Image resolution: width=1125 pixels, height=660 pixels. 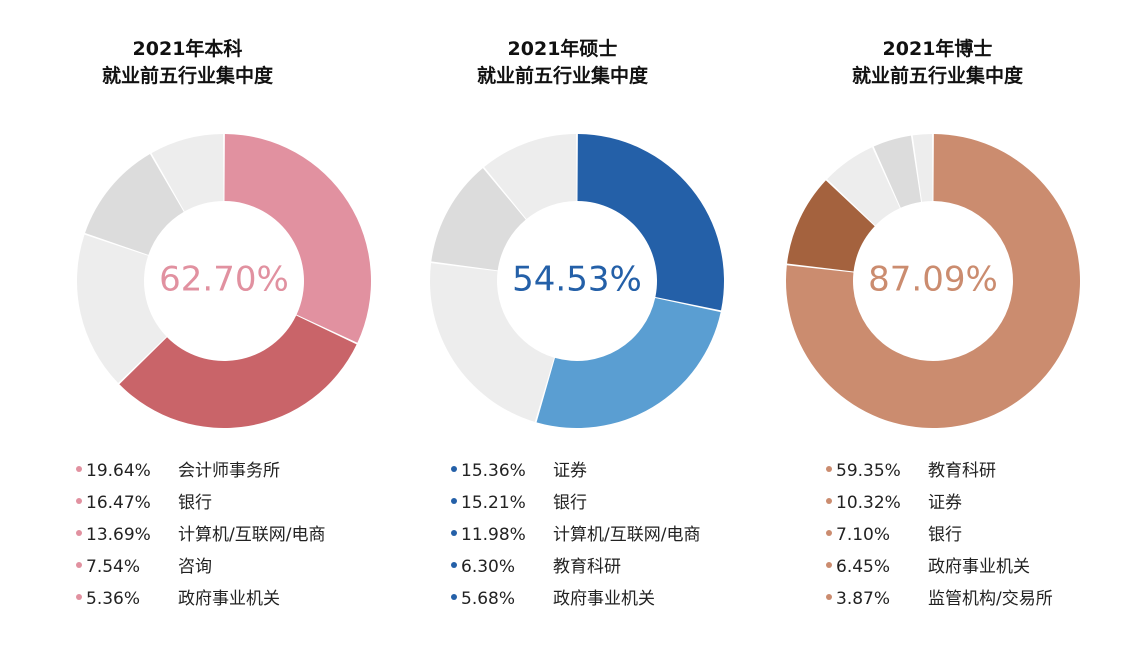 I want to click on legend-item: 15.36% 证券, so click(x=601, y=471).